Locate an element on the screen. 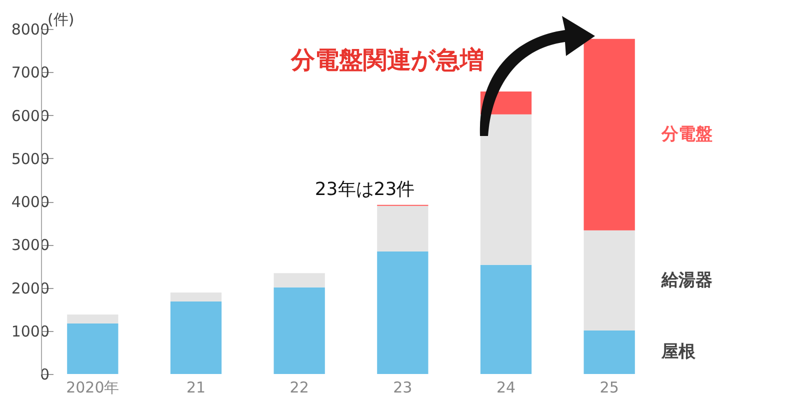 The width and height of the screenshot is (800, 417). y-tick-label: 7000 is located at coordinates (30, 73).